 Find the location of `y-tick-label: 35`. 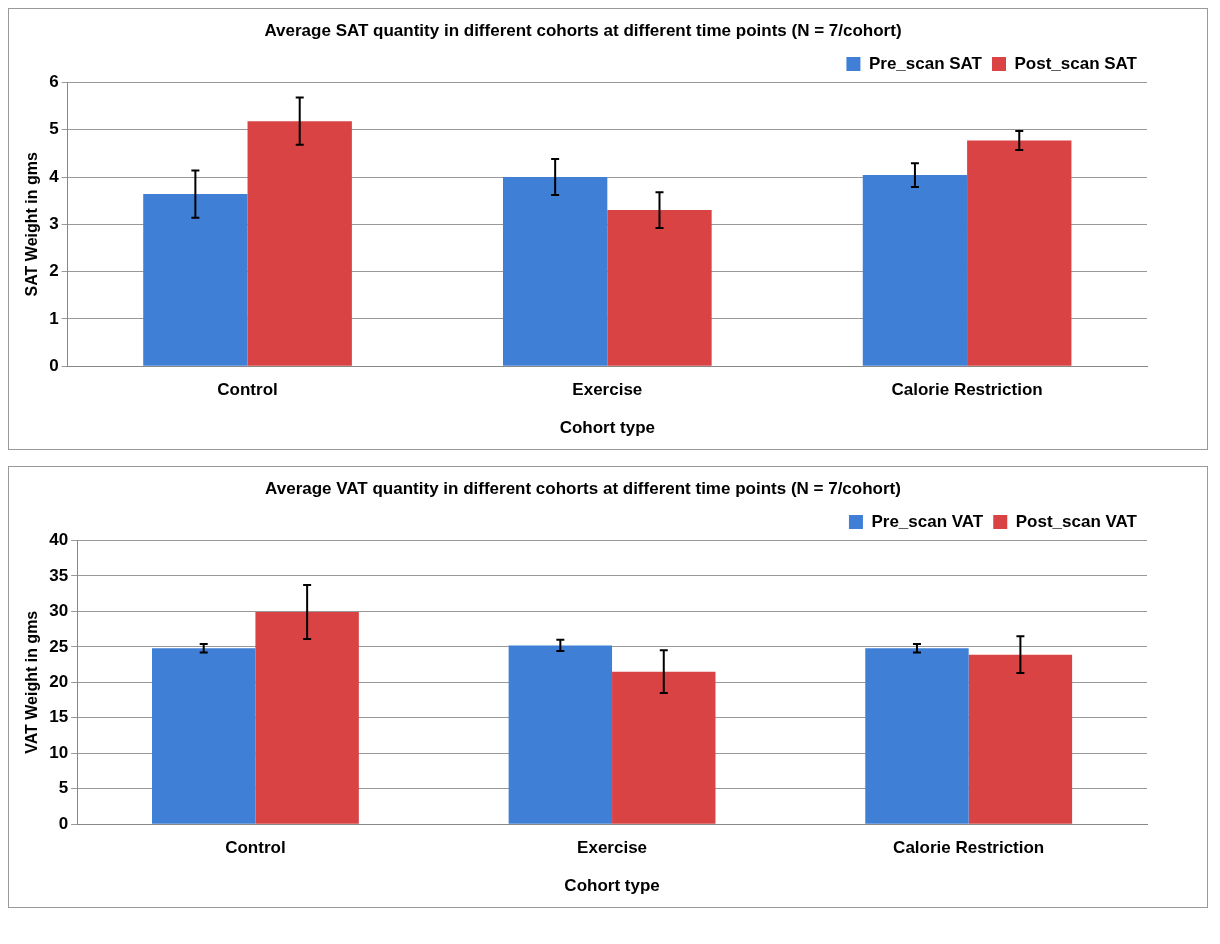

y-tick-label: 35 is located at coordinates (59, 575).